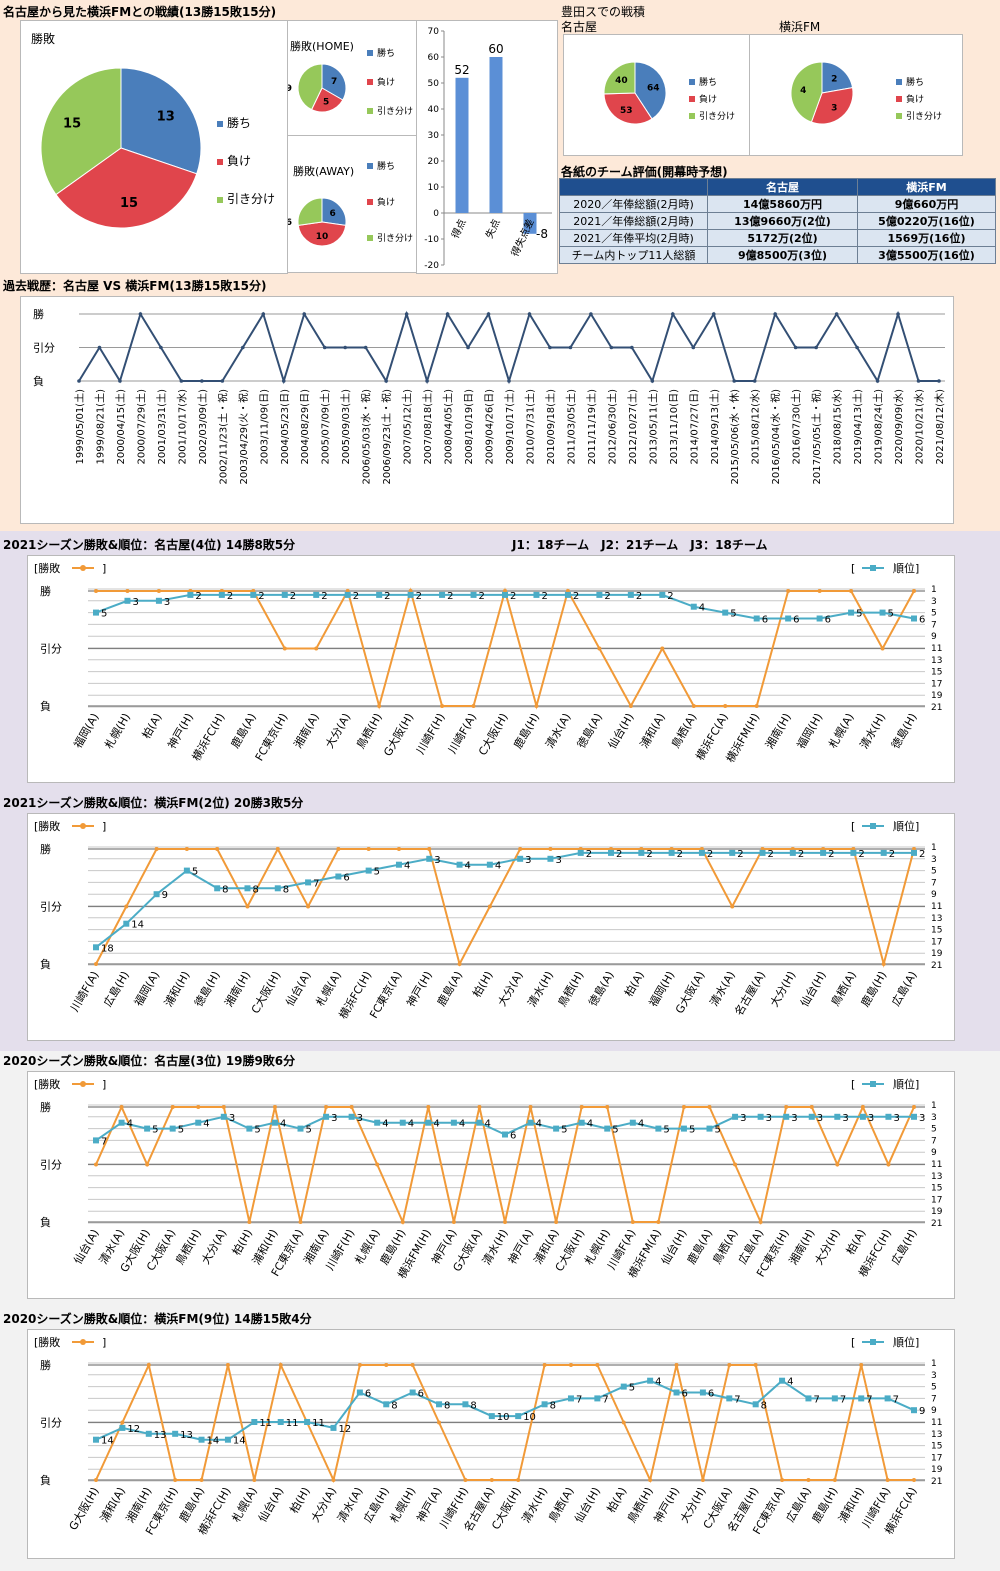  I want to click on goal-category-label: 得点, so click(458, 228).